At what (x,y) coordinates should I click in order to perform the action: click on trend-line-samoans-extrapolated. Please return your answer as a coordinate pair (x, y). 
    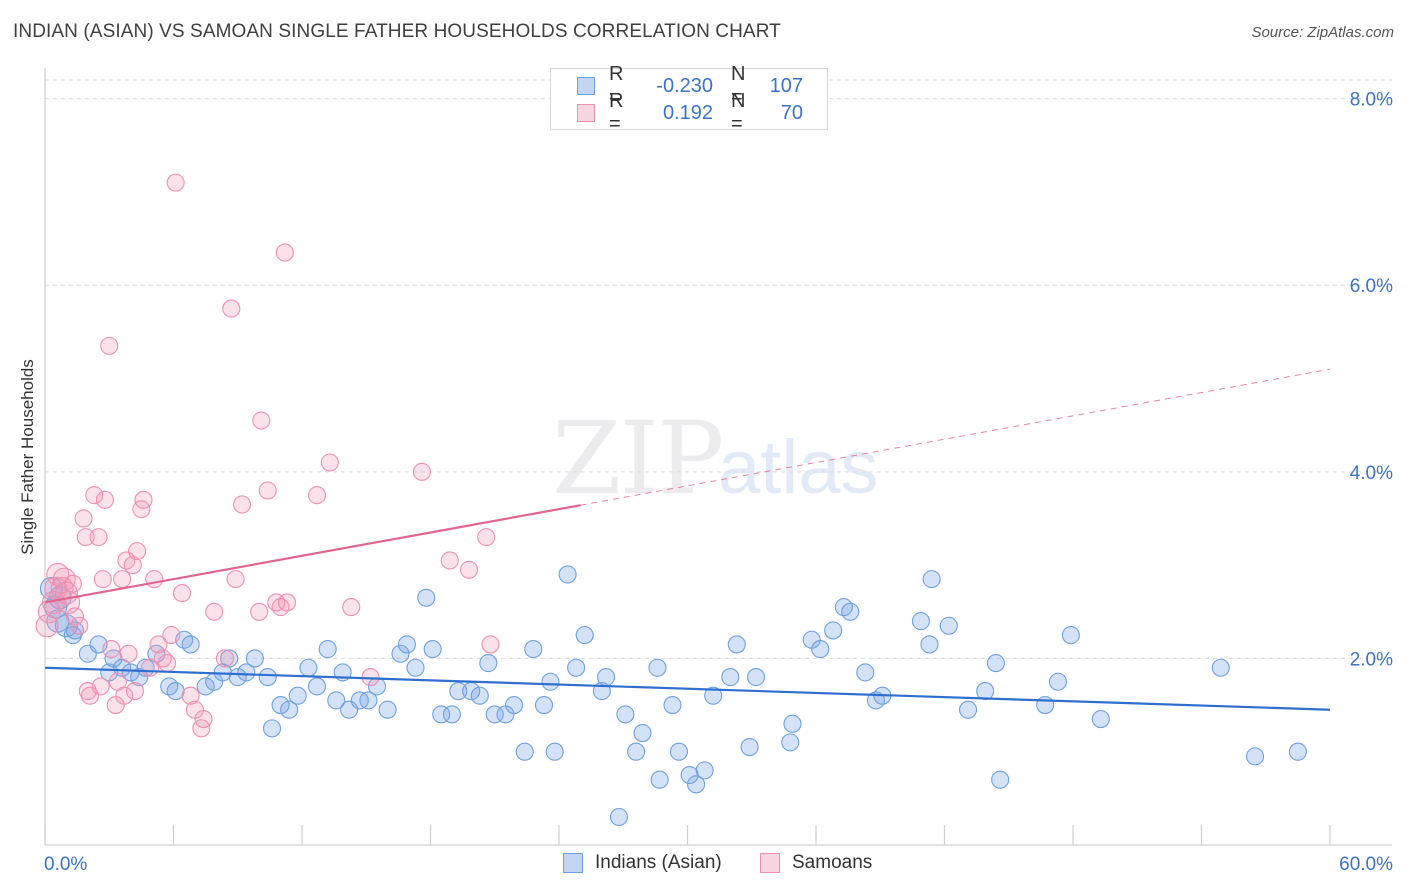
    Looking at the image, I should click on (955, 437).